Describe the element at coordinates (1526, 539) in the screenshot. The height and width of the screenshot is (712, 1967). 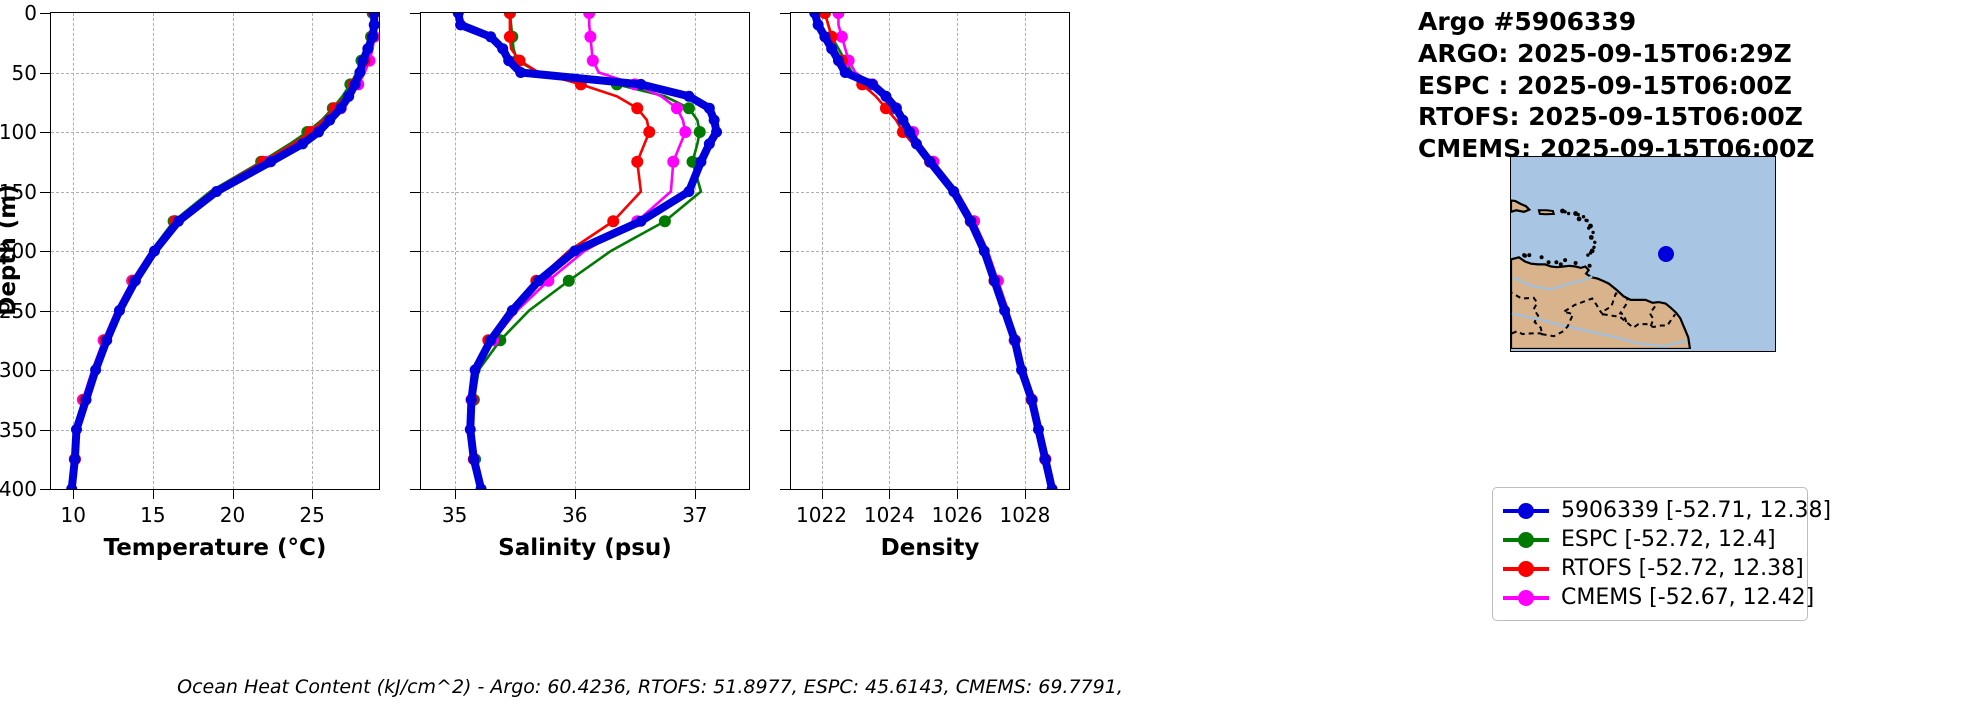
I see `legend-swatch-espc` at that location.